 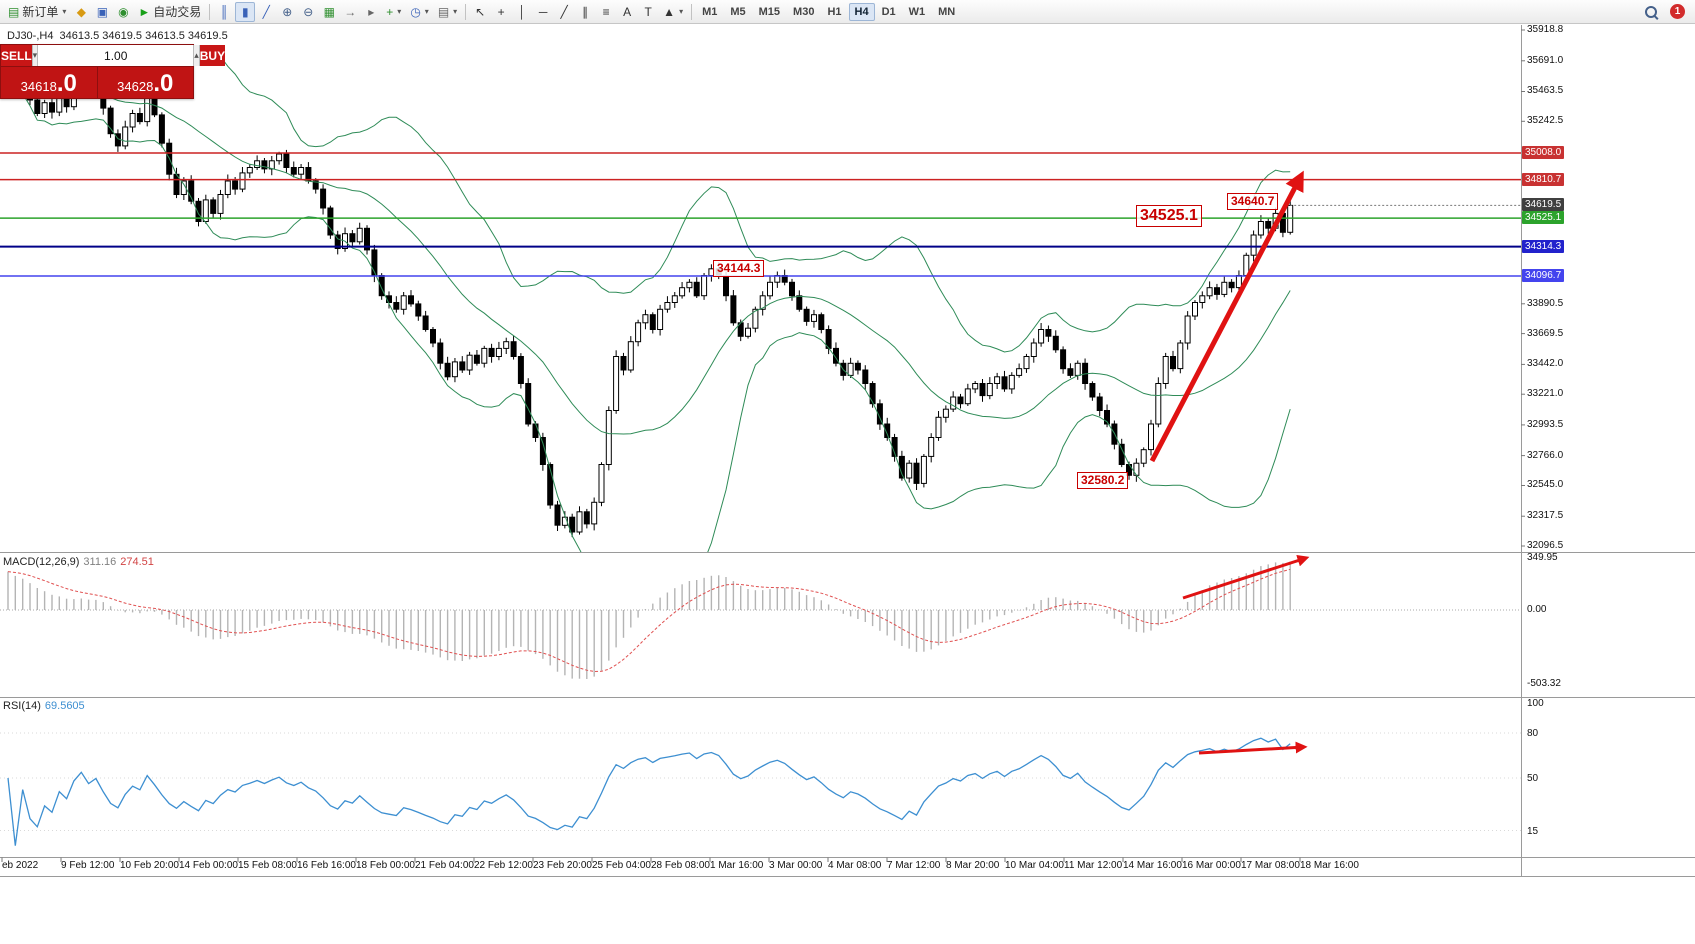 What do you see at coordinates (1545, 90) in the screenshot?
I see `price-scale-tick: 35463.5` at bounding box center [1545, 90].